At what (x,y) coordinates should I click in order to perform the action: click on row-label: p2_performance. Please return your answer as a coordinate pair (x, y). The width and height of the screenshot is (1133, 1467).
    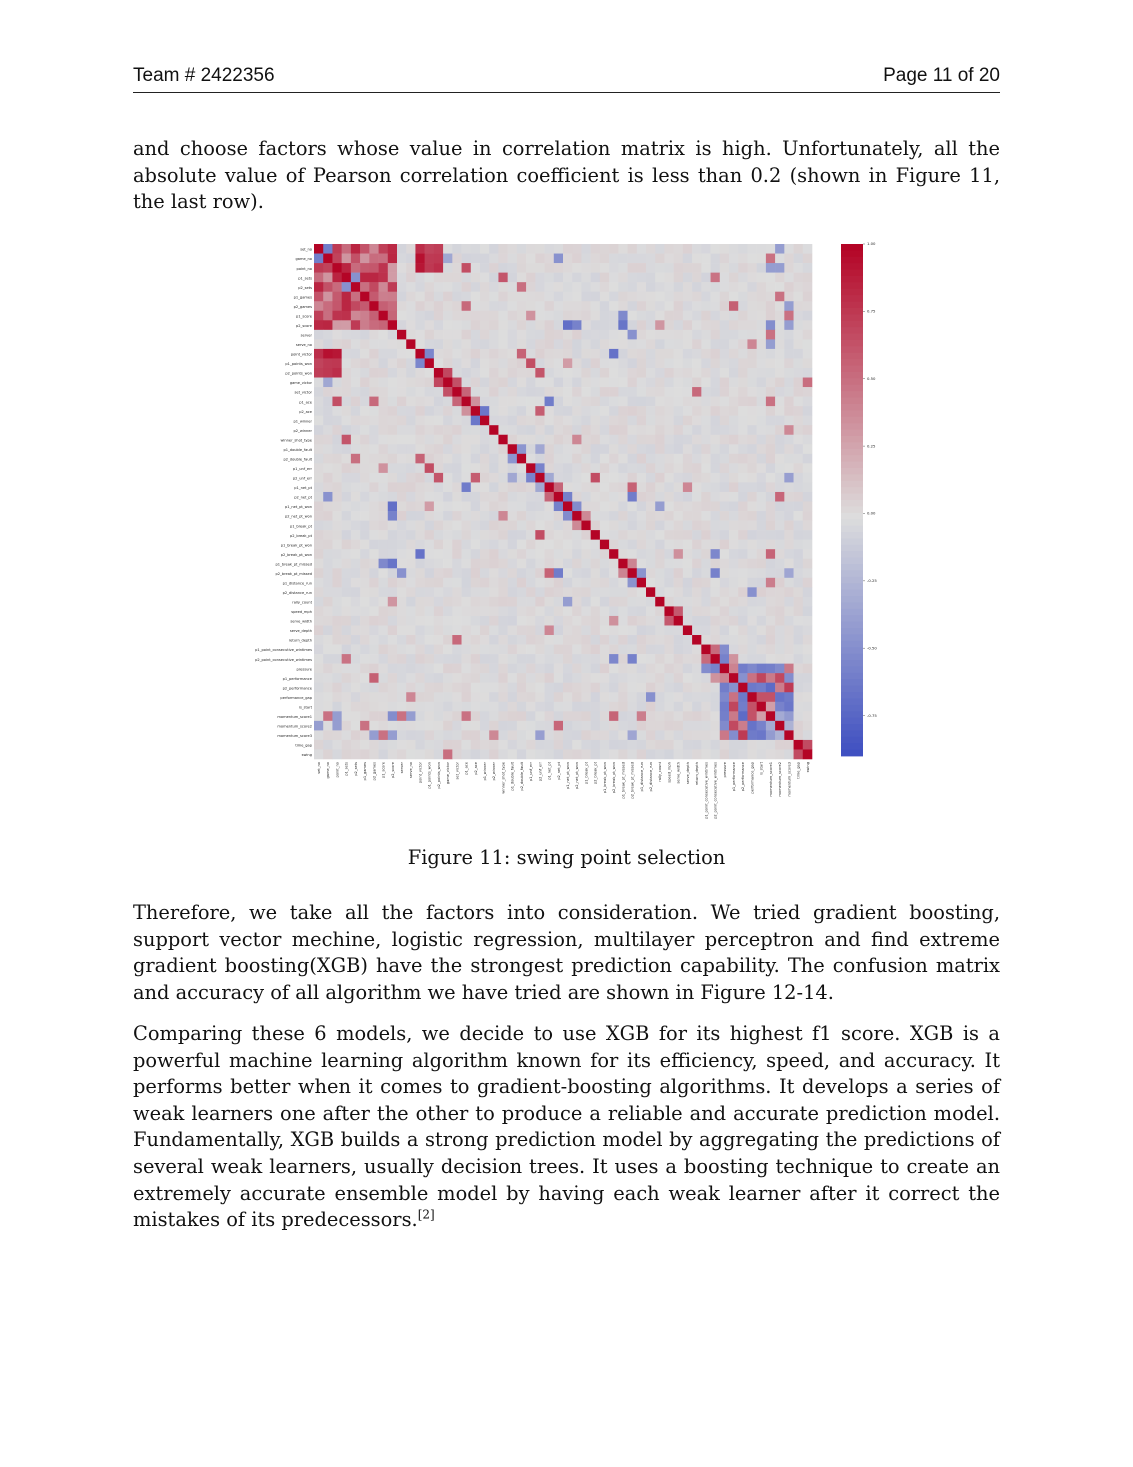
    Looking at the image, I should click on (298, 688).